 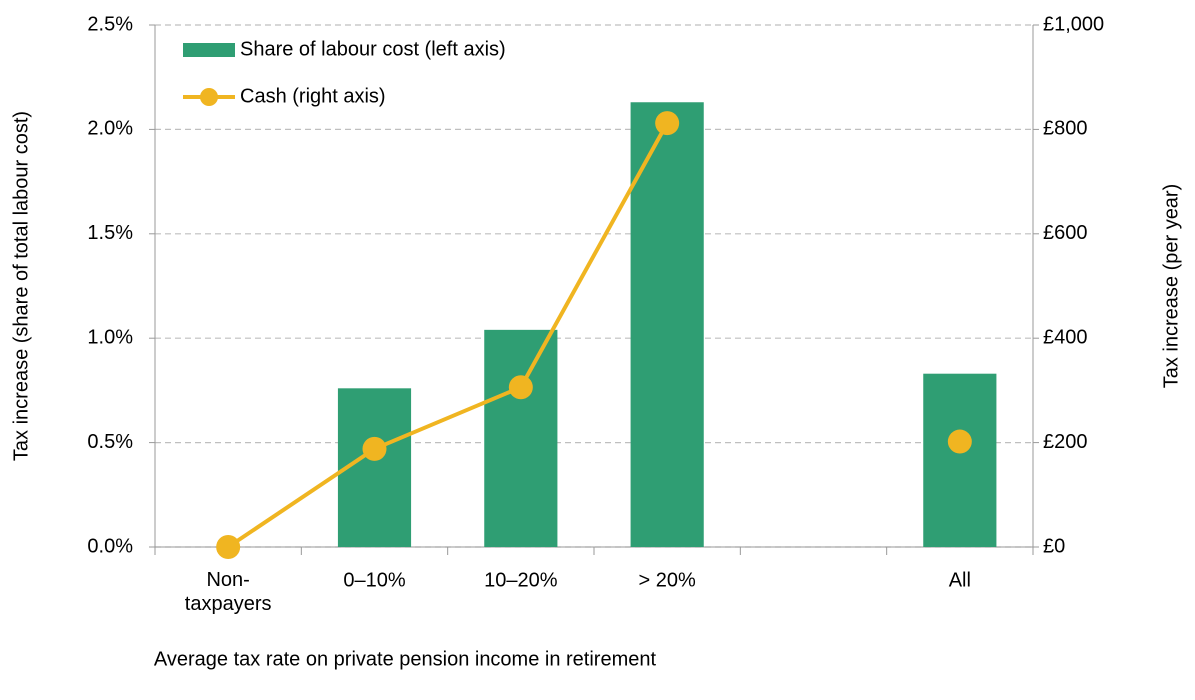 I want to click on y-tick-label: 1.5%, so click(x=110, y=233).